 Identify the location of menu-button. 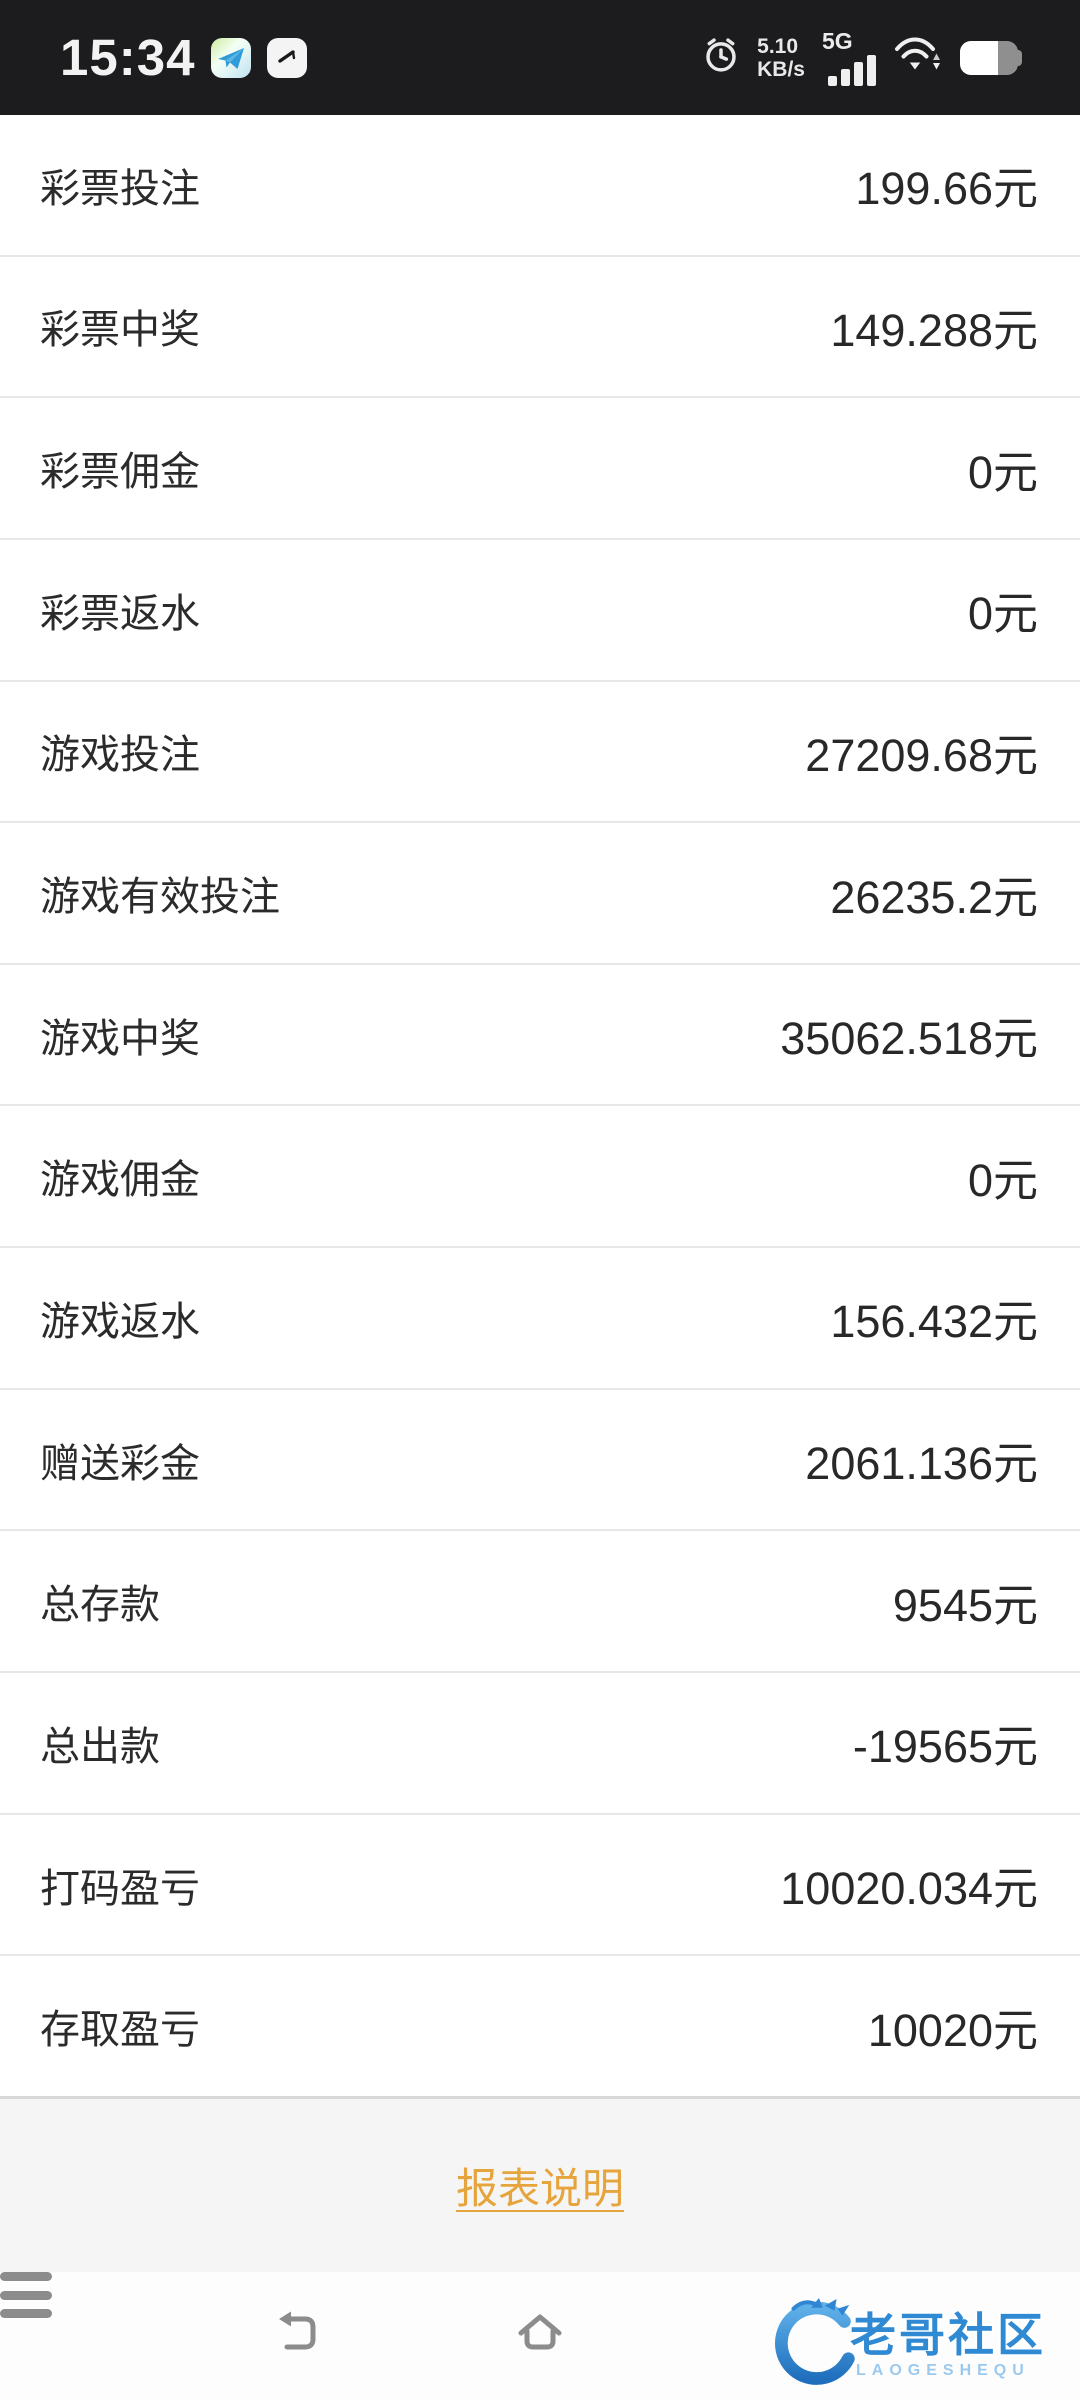
(26, 2295).